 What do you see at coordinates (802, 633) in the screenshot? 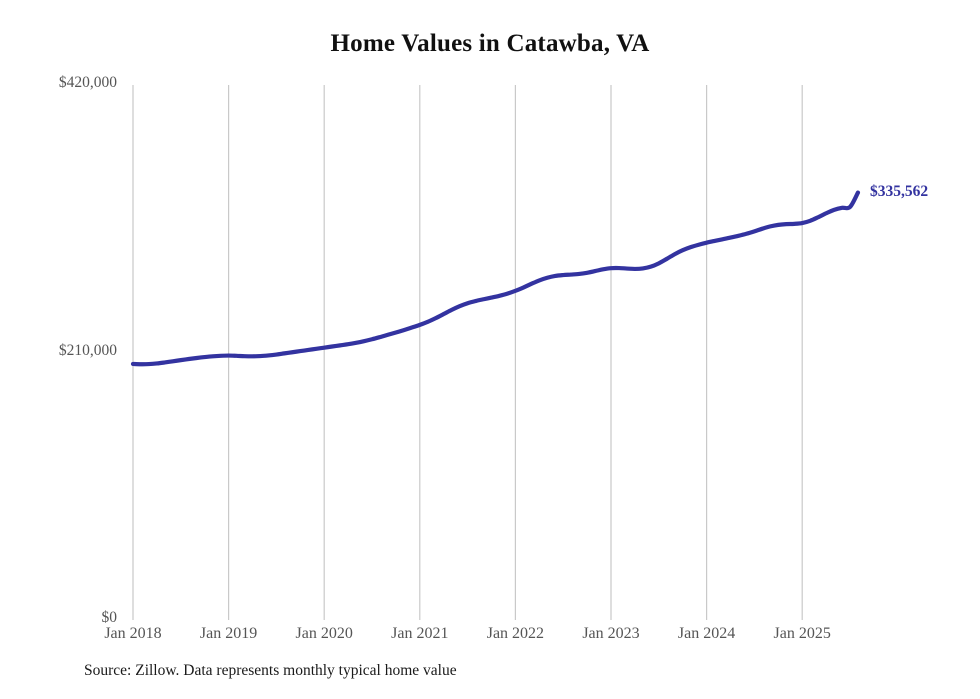
I see `x-tick-jan-2025: Jan 2025` at bounding box center [802, 633].